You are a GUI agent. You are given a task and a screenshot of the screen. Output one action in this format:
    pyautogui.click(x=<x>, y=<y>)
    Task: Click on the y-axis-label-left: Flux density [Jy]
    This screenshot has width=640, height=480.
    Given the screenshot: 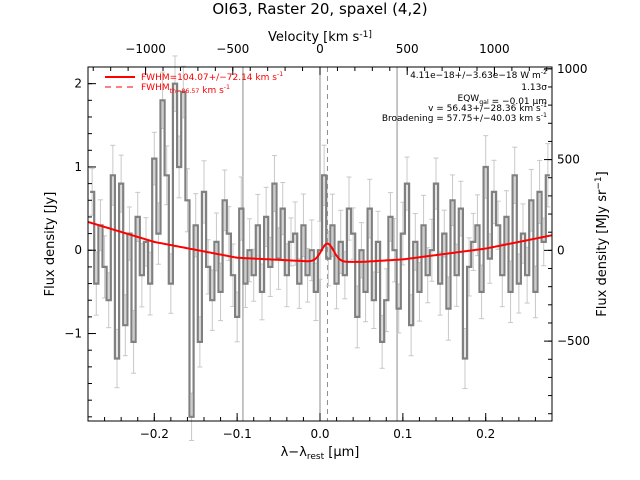 What is the action you would take?
    pyautogui.click(x=50, y=244)
    